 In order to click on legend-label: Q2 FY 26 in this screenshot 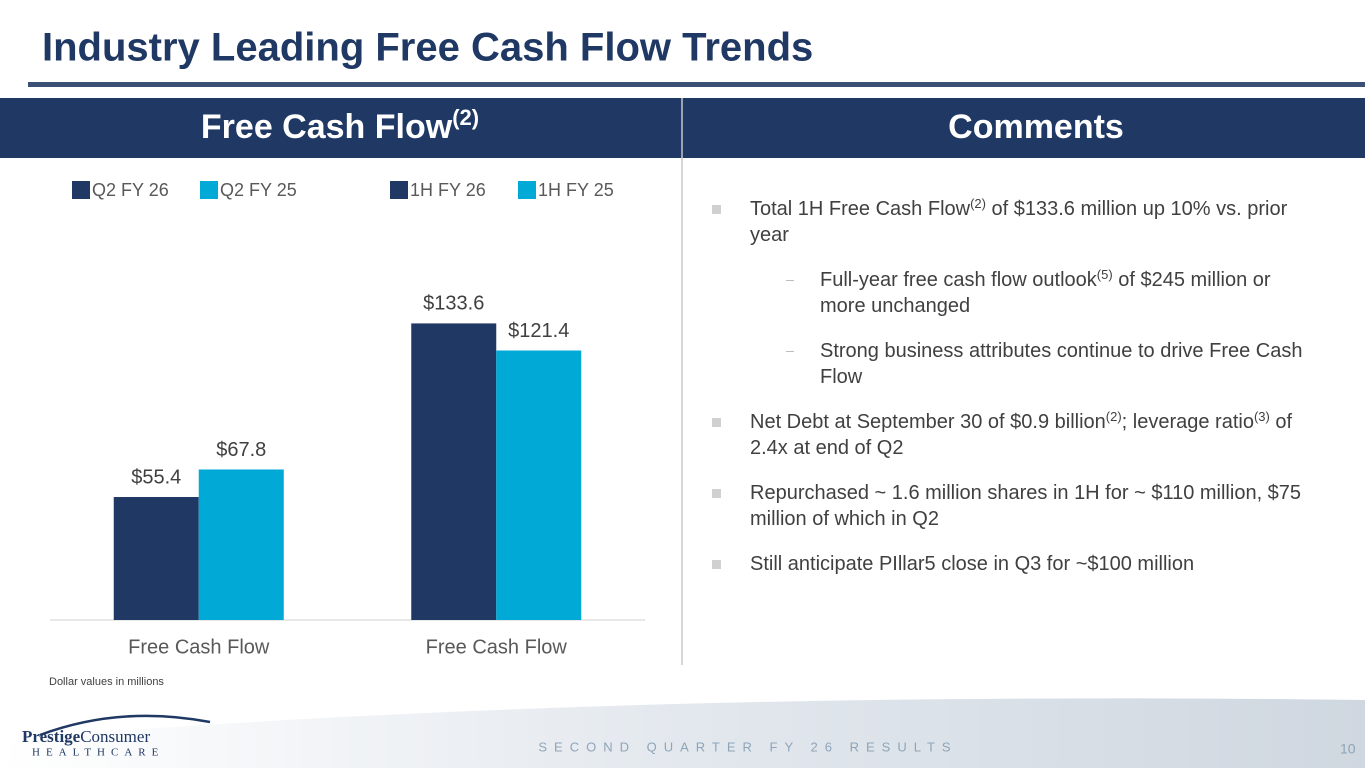, I will do `click(130, 190)`.